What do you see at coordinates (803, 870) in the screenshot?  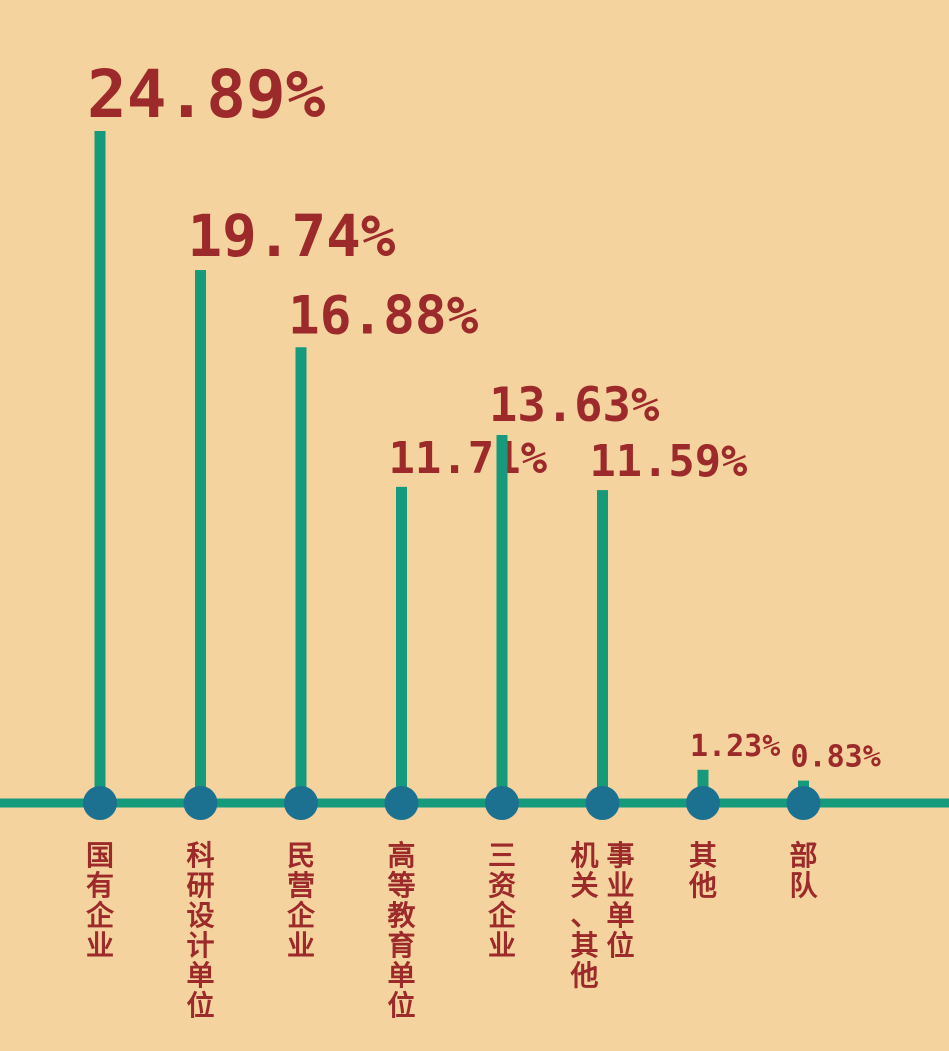 I see `category-label: 部队` at bounding box center [803, 870].